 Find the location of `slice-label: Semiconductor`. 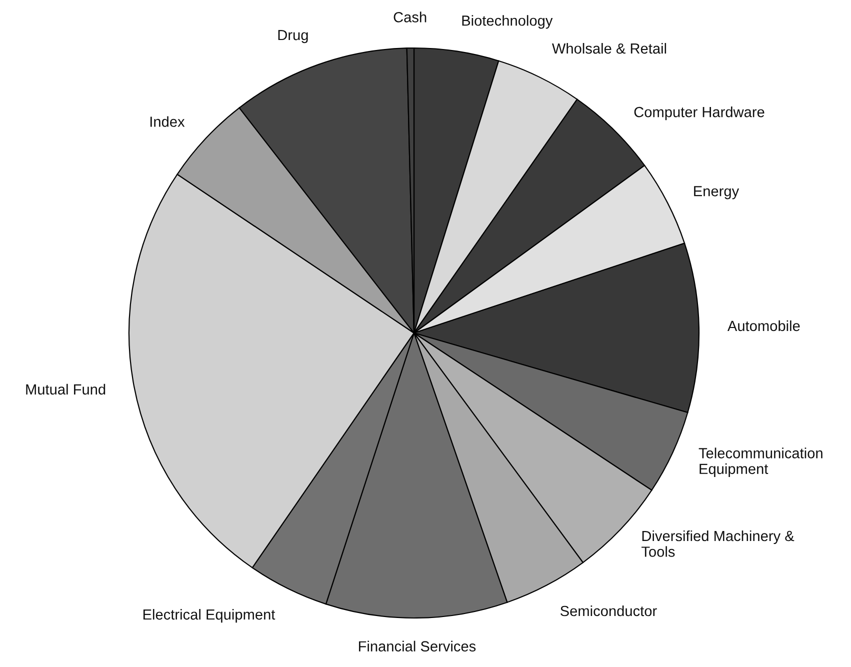

slice-label: Semiconductor is located at coordinates (608, 610).